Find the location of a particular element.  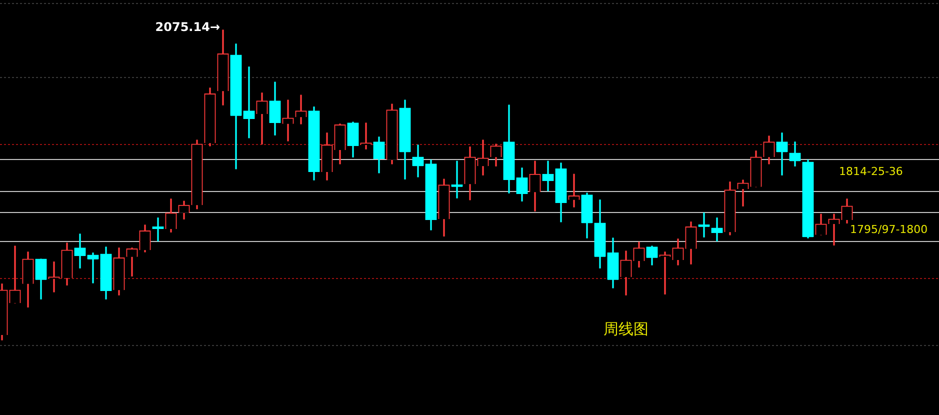

annotation: 周线图 is located at coordinates (626, 329).